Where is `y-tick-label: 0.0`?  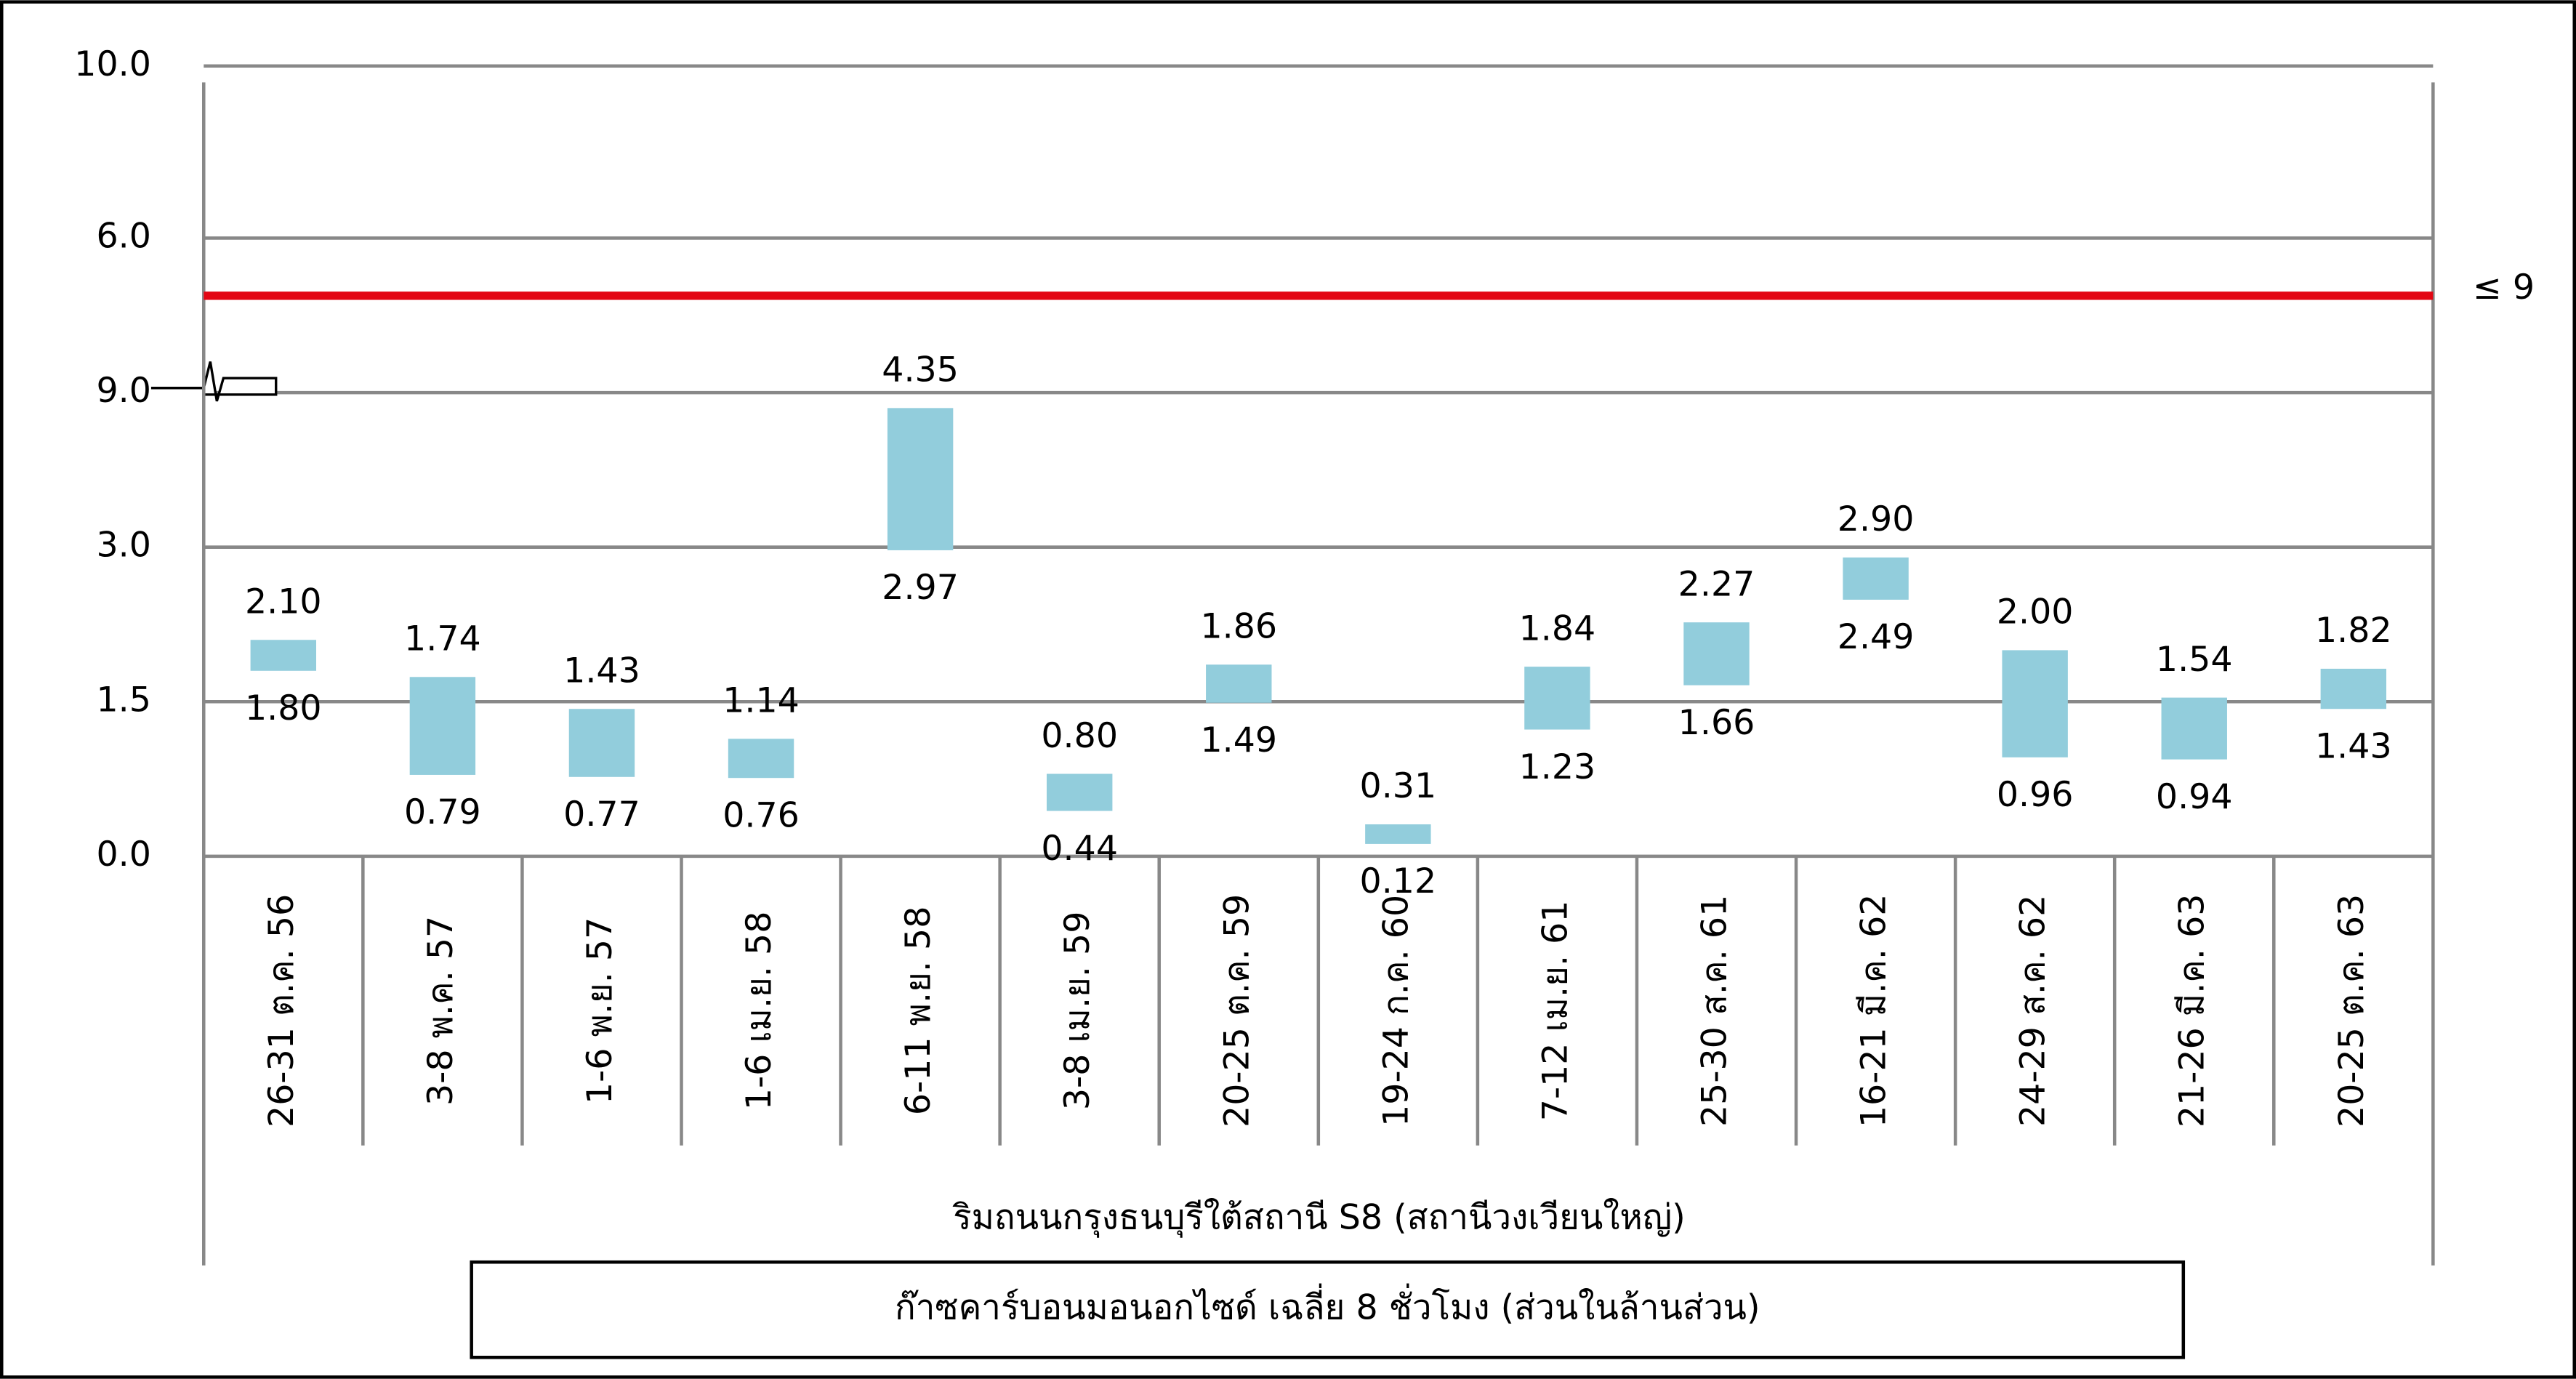 y-tick-label: 0.0 is located at coordinates (123, 855).